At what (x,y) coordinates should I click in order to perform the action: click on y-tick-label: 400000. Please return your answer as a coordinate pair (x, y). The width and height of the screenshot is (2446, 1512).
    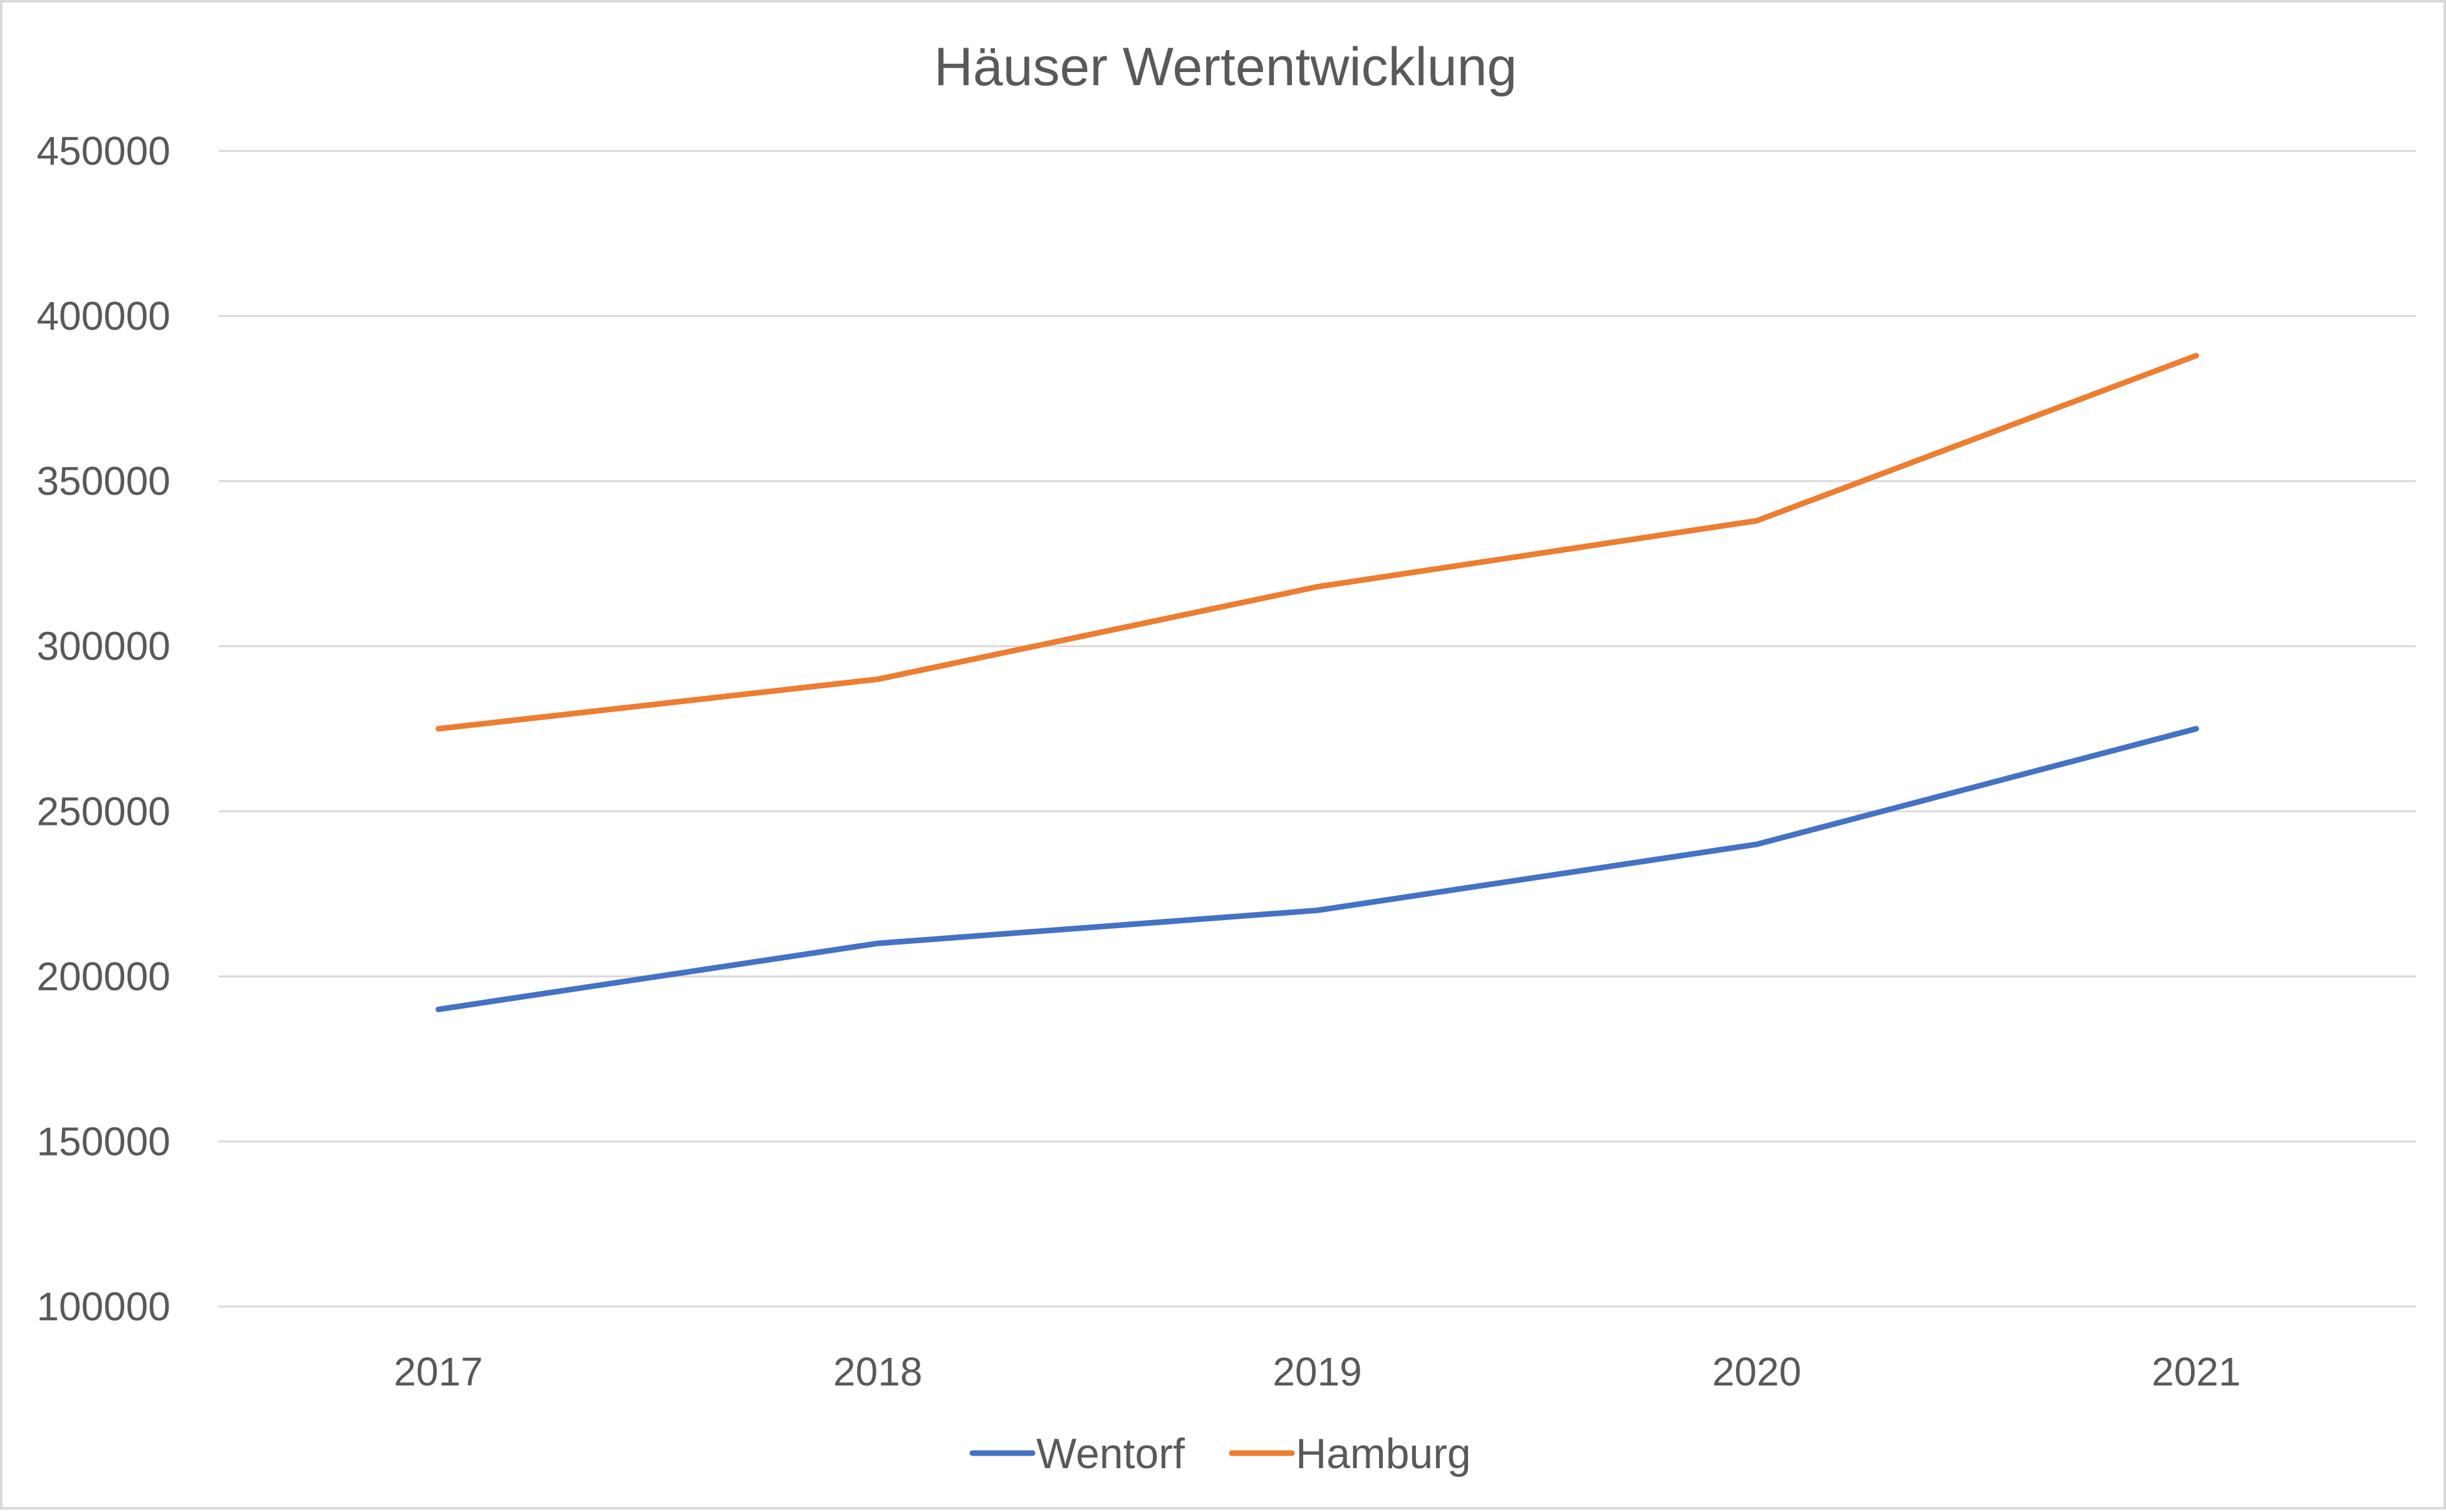
    Looking at the image, I should click on (103, 316).